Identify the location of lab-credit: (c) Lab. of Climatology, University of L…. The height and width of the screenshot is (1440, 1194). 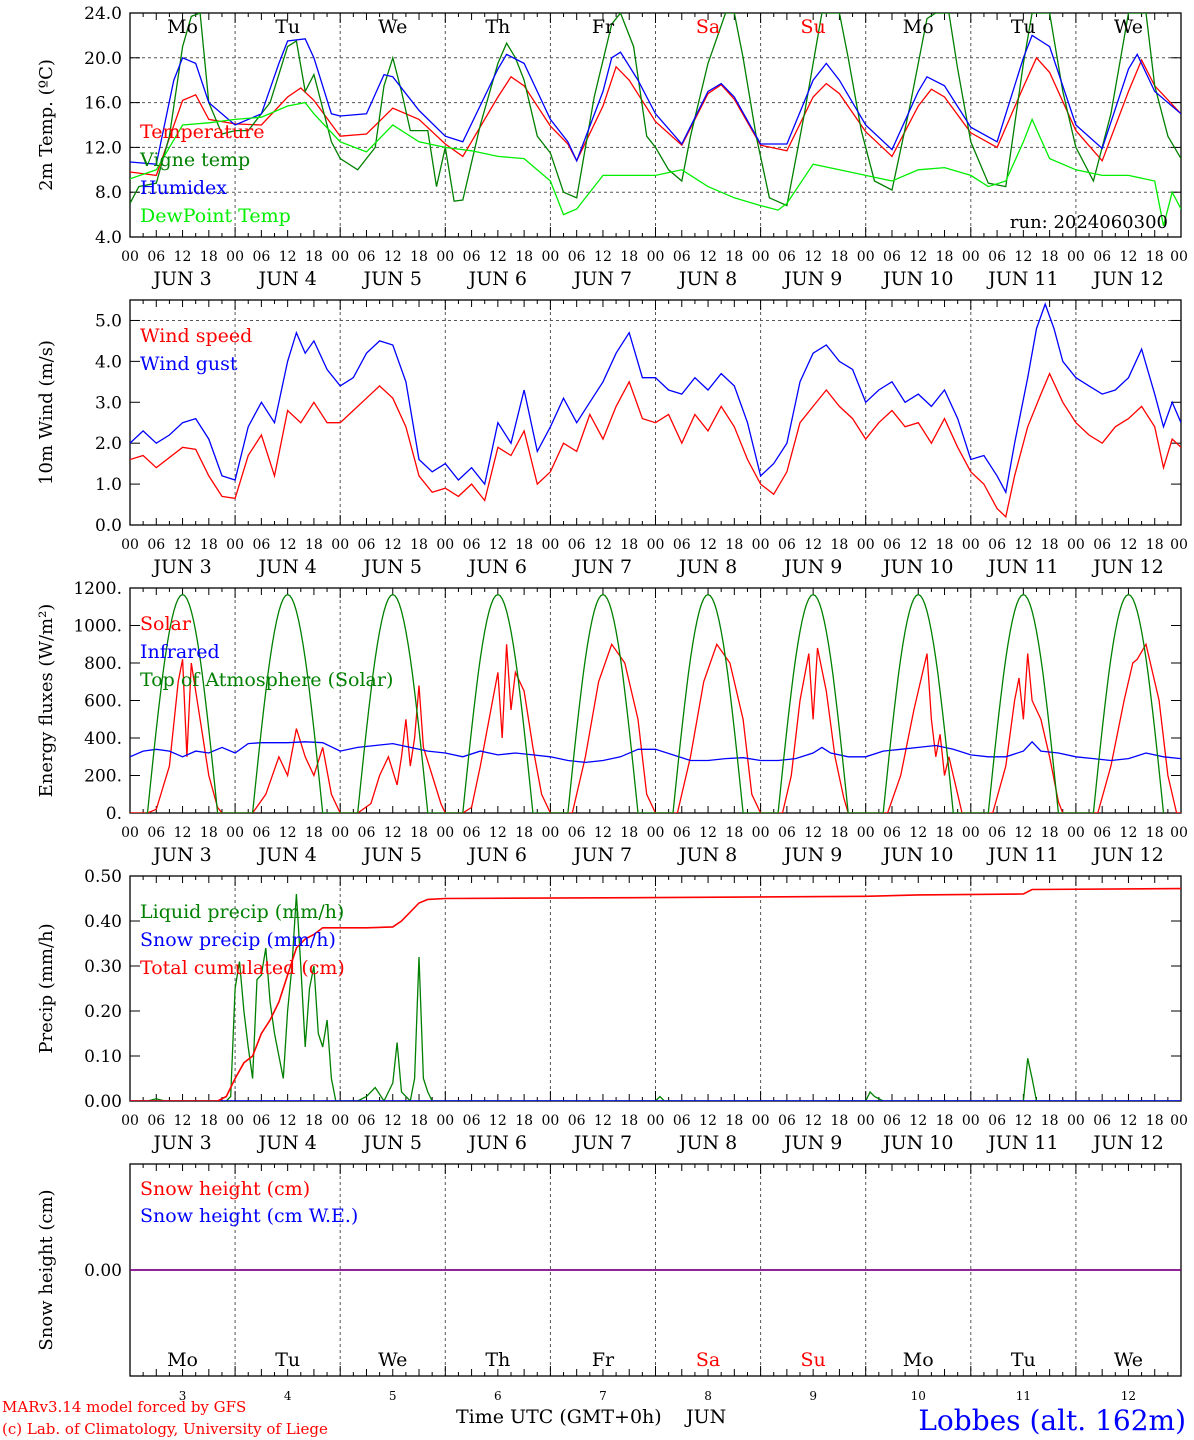
(165, 1429).